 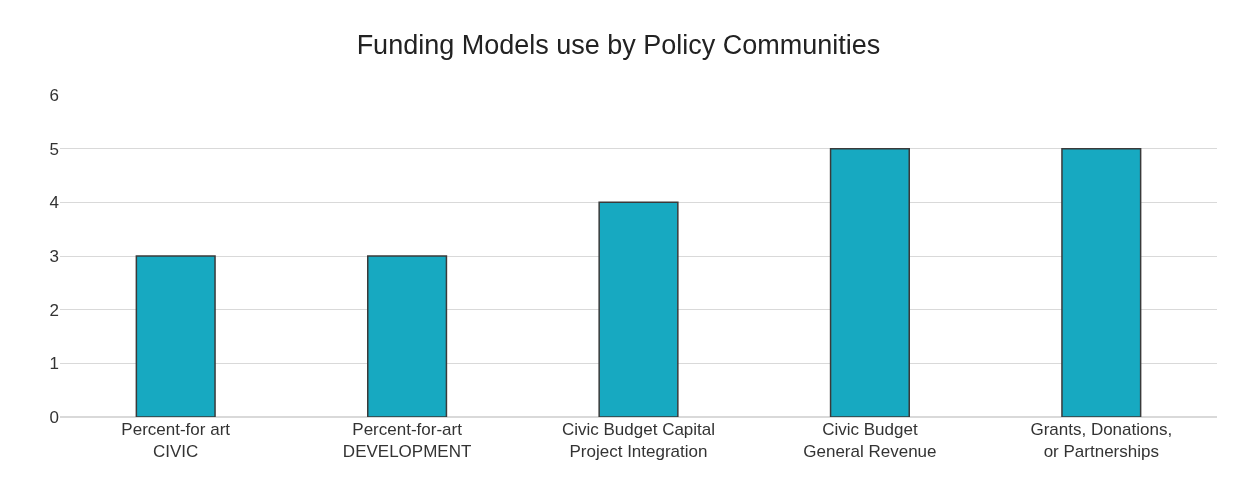 I want to click on y-tick-label: 0, so click(x=54, y=417).